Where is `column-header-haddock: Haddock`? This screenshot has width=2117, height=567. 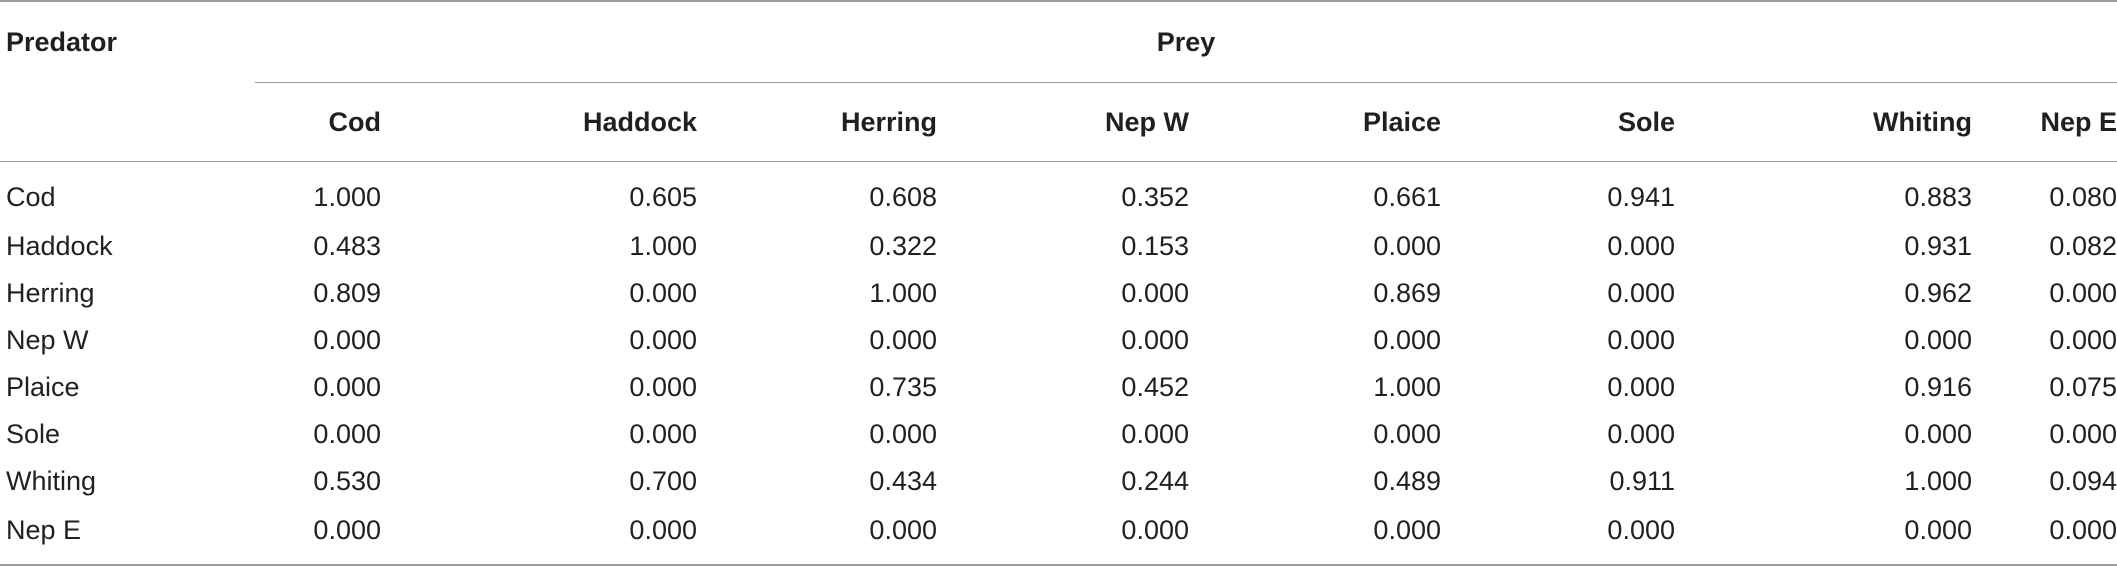
column-header-haddock: Haddock is located at coordinates (539, 122).